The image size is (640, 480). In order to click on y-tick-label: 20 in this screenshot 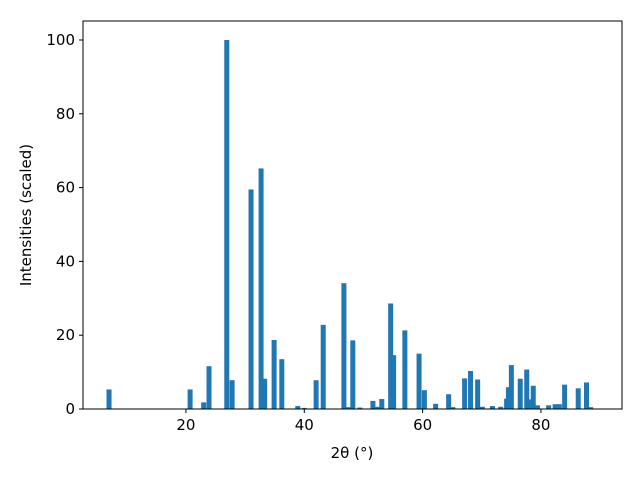, I will do `click(65, 335)`.